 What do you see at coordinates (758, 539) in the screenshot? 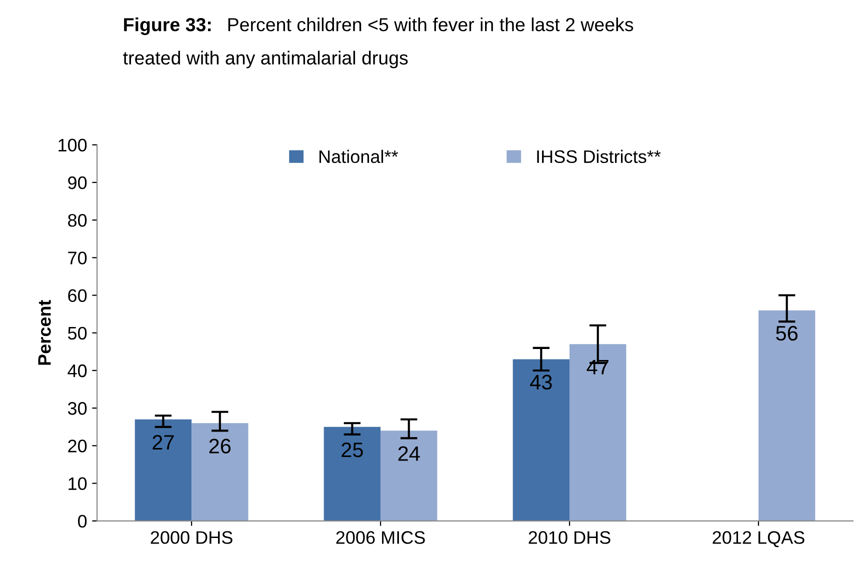
I see `x-tick-label: 2012 LQAS` at bounding box center [758, 539].